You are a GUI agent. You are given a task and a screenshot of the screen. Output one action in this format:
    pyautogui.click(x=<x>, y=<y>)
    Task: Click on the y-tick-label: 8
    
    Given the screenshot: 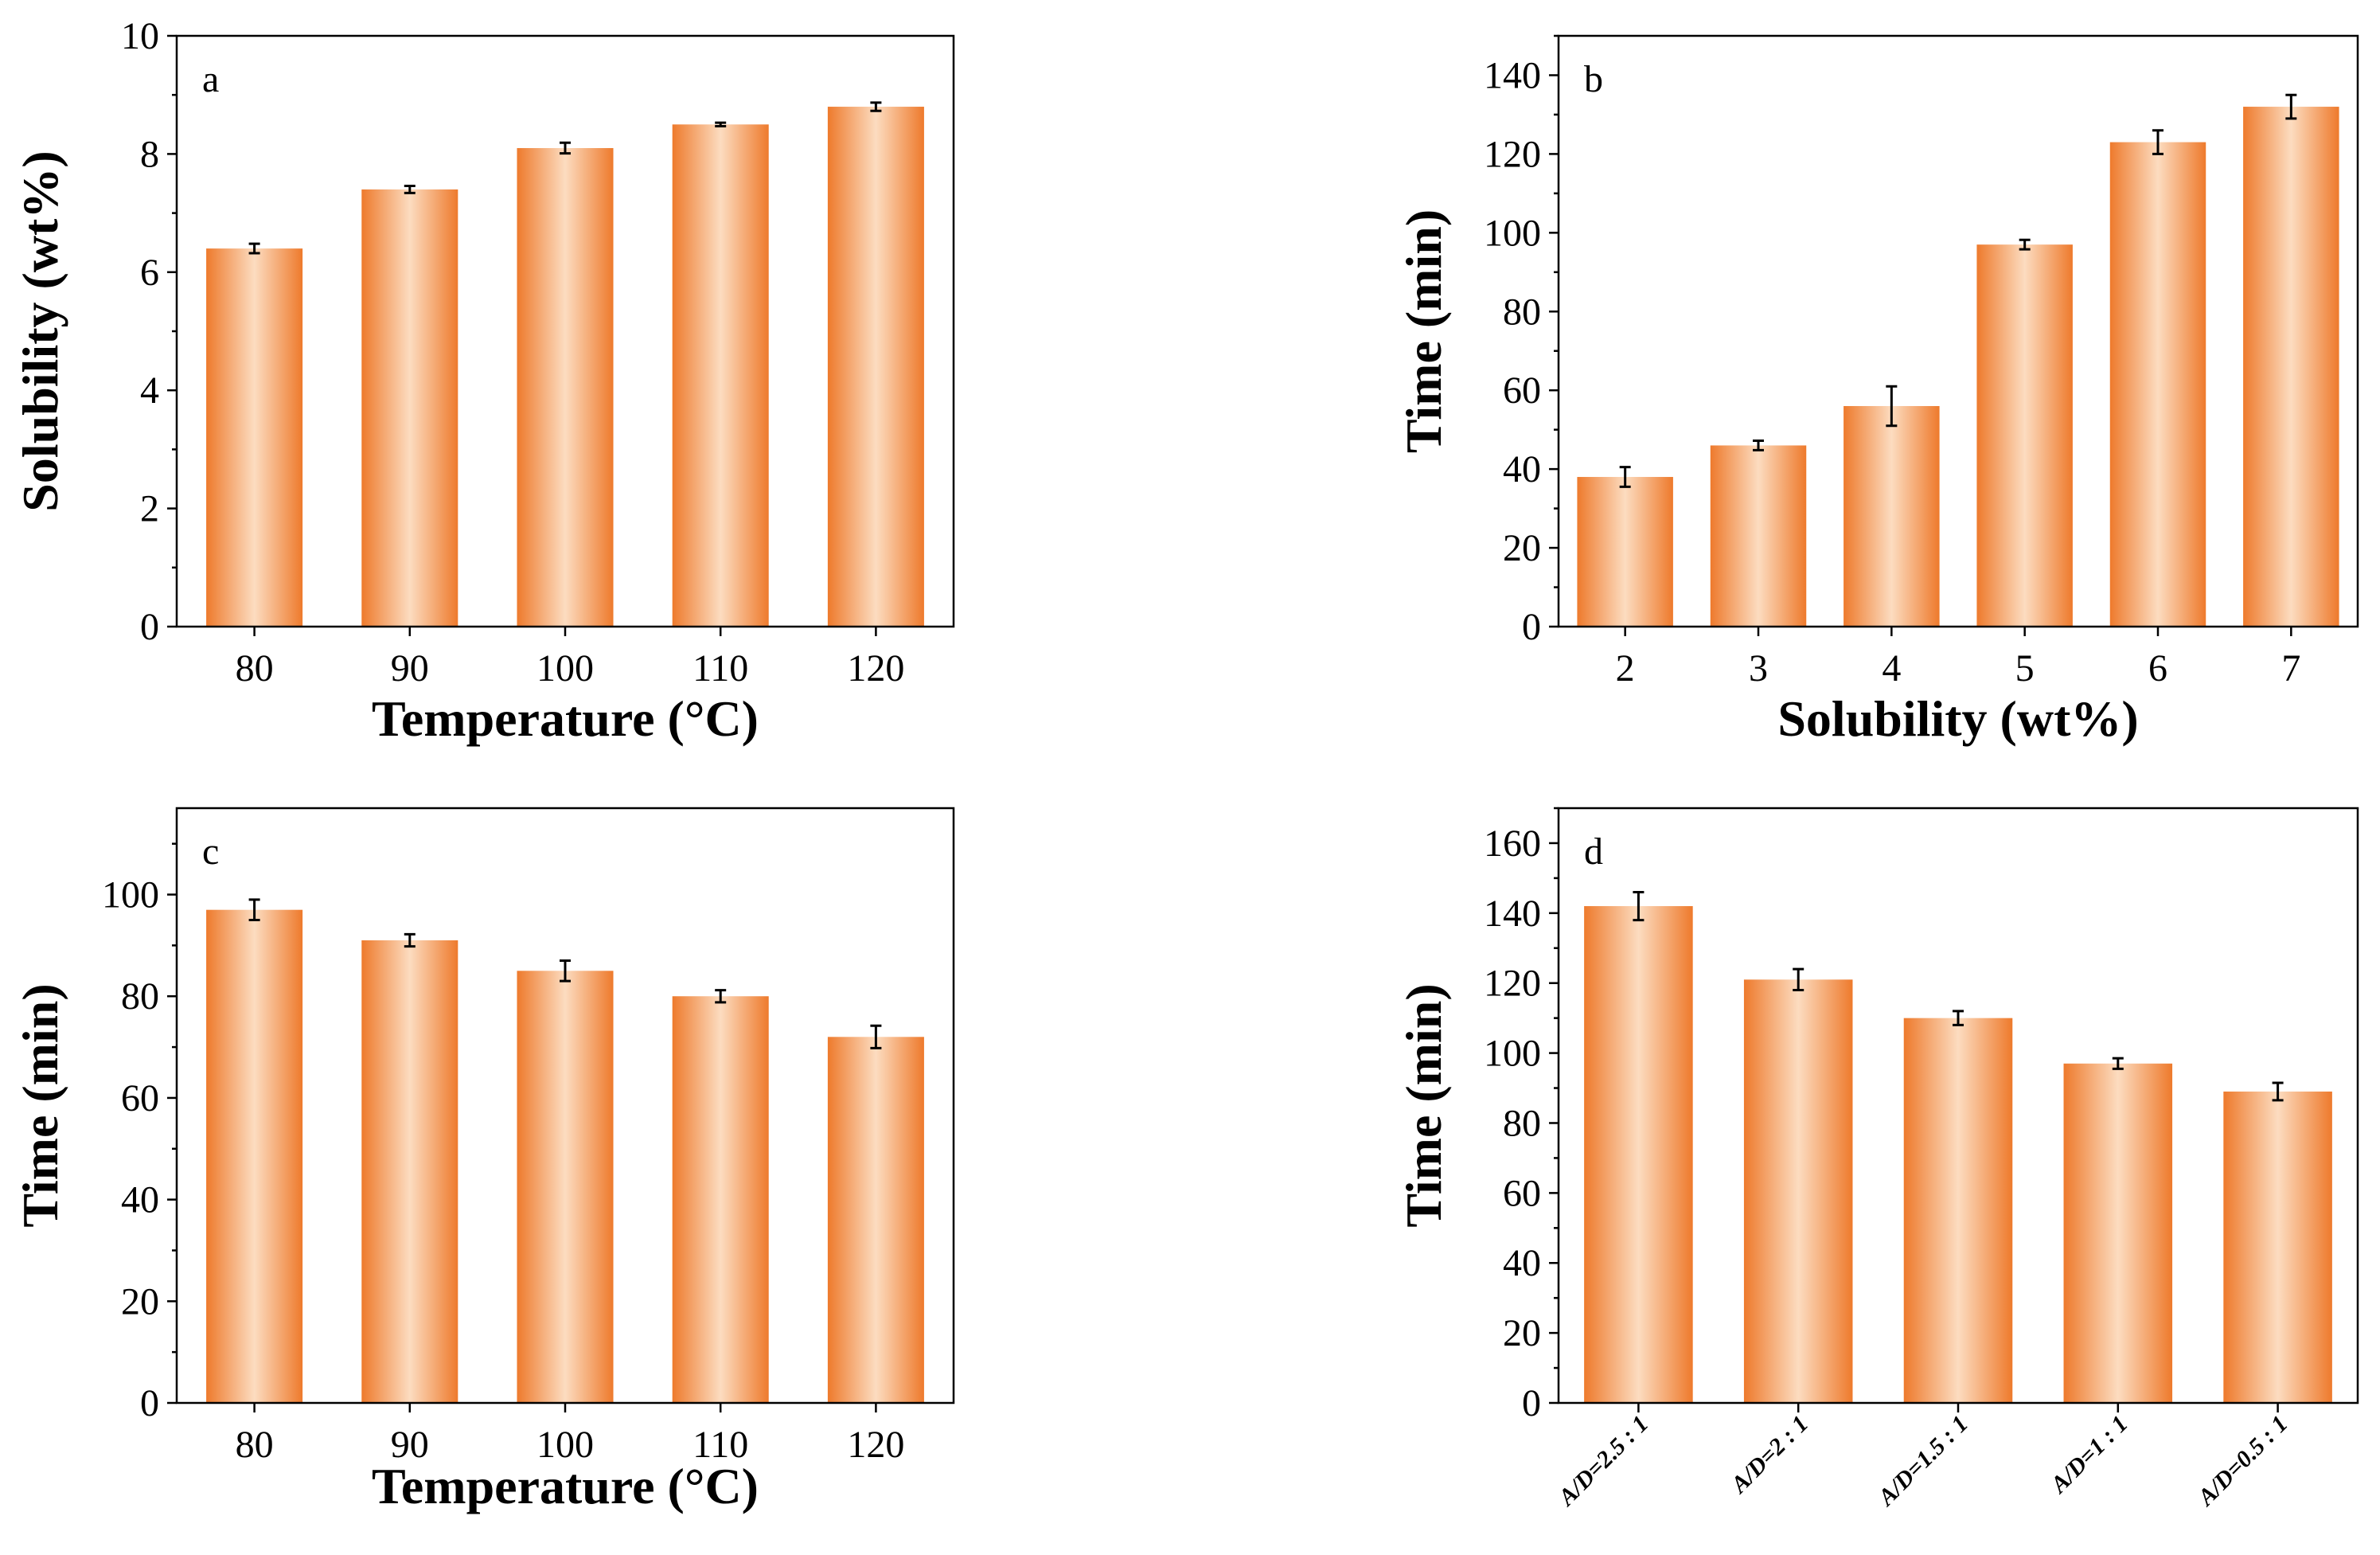 What is the action you would take?
    pyautogui.click(x=149, y=154)
    